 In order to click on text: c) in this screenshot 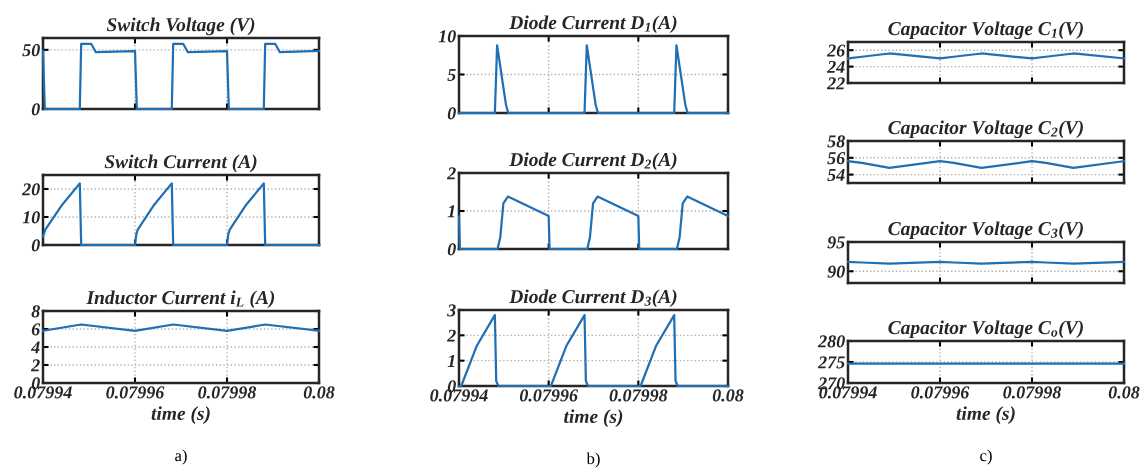, I will do `click(986, 457)`.